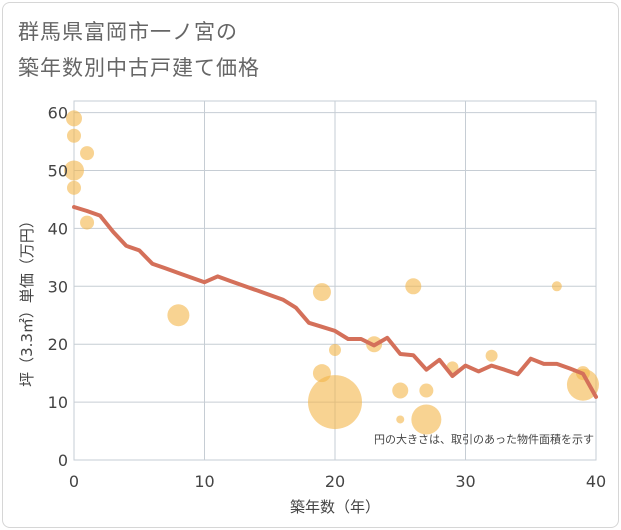 The width and height of the screenshot is (621, 530). Describe the element at coordinates (58, 286) in the screenshot. I see `y-tick-label-30: 30` at that location.